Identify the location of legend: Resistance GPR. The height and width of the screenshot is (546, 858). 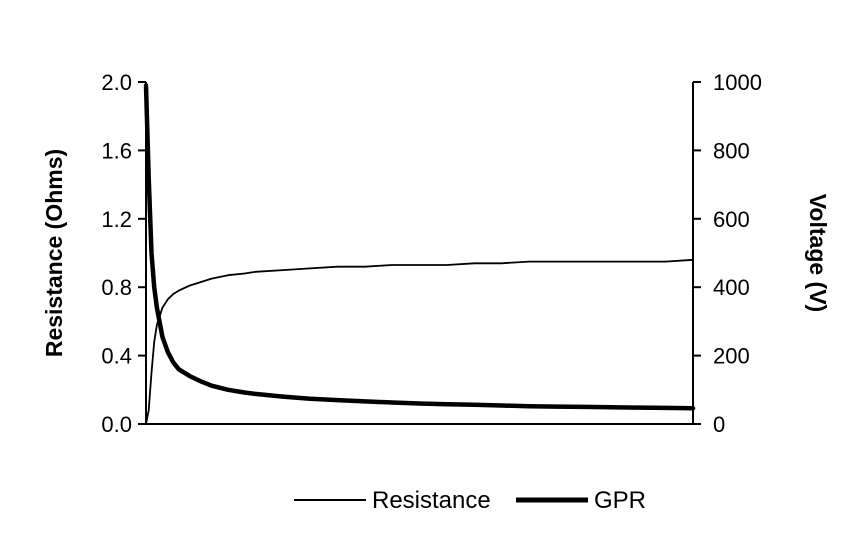
(470, 500).